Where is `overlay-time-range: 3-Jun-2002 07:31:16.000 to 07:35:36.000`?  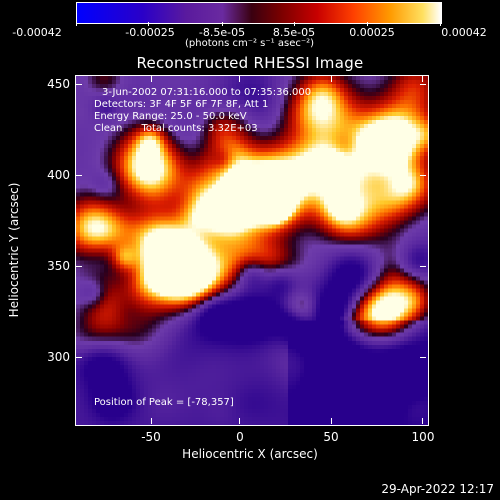
overlay-time-range: 3-Jun-2002 07:31:16.000 to 07:35:36.000 is located at coordinates (207, 92).